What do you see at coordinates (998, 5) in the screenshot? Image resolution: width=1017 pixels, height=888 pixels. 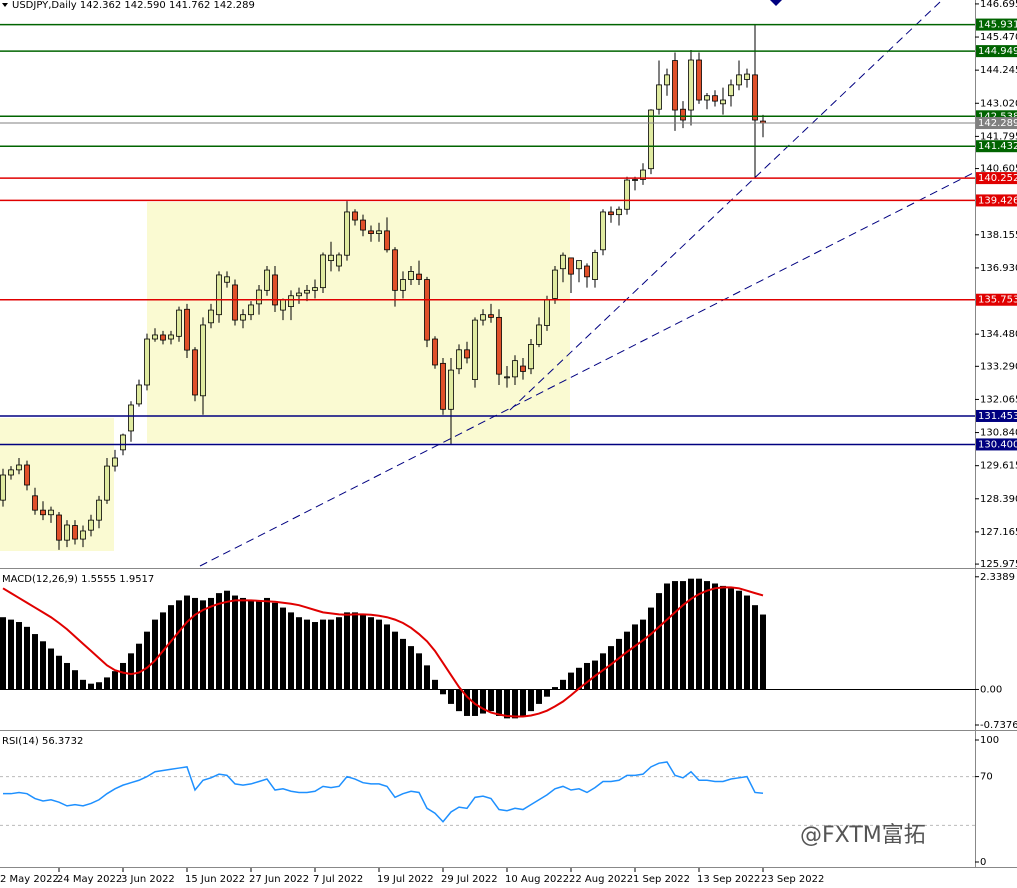 I see `y-tick-label: 146.695` at bounding box center [998, 5].